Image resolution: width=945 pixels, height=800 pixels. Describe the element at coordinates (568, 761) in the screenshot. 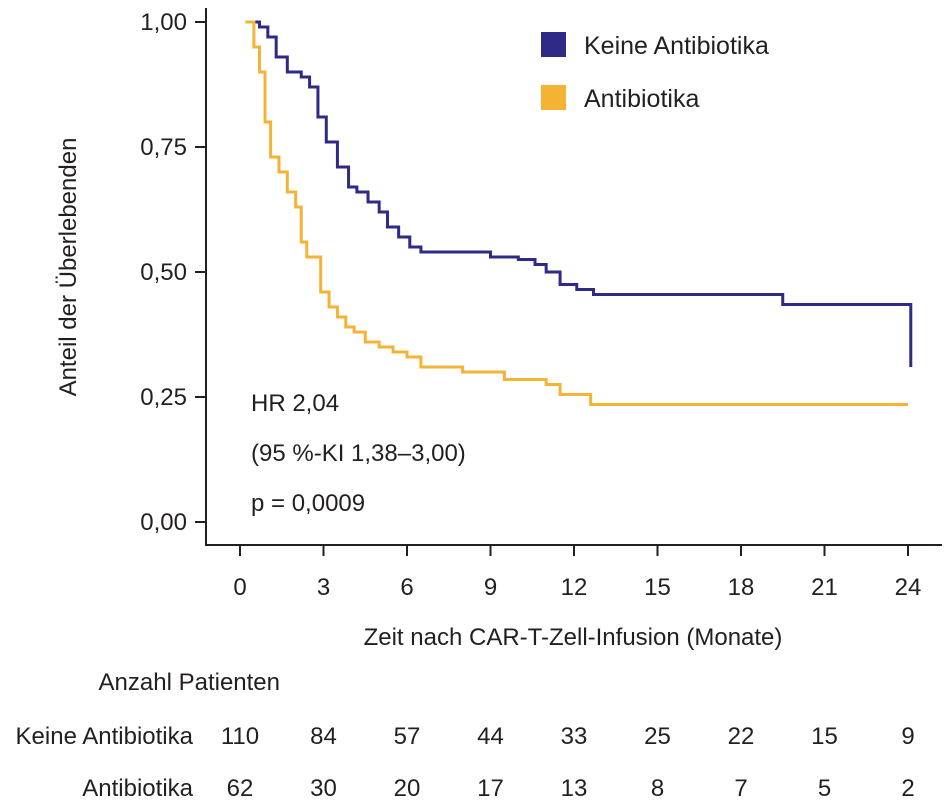

I see `risk-values: 110 84 57 44 33 25 22 15 9 62 30 20 17 13 8 7 5 2` at that location.